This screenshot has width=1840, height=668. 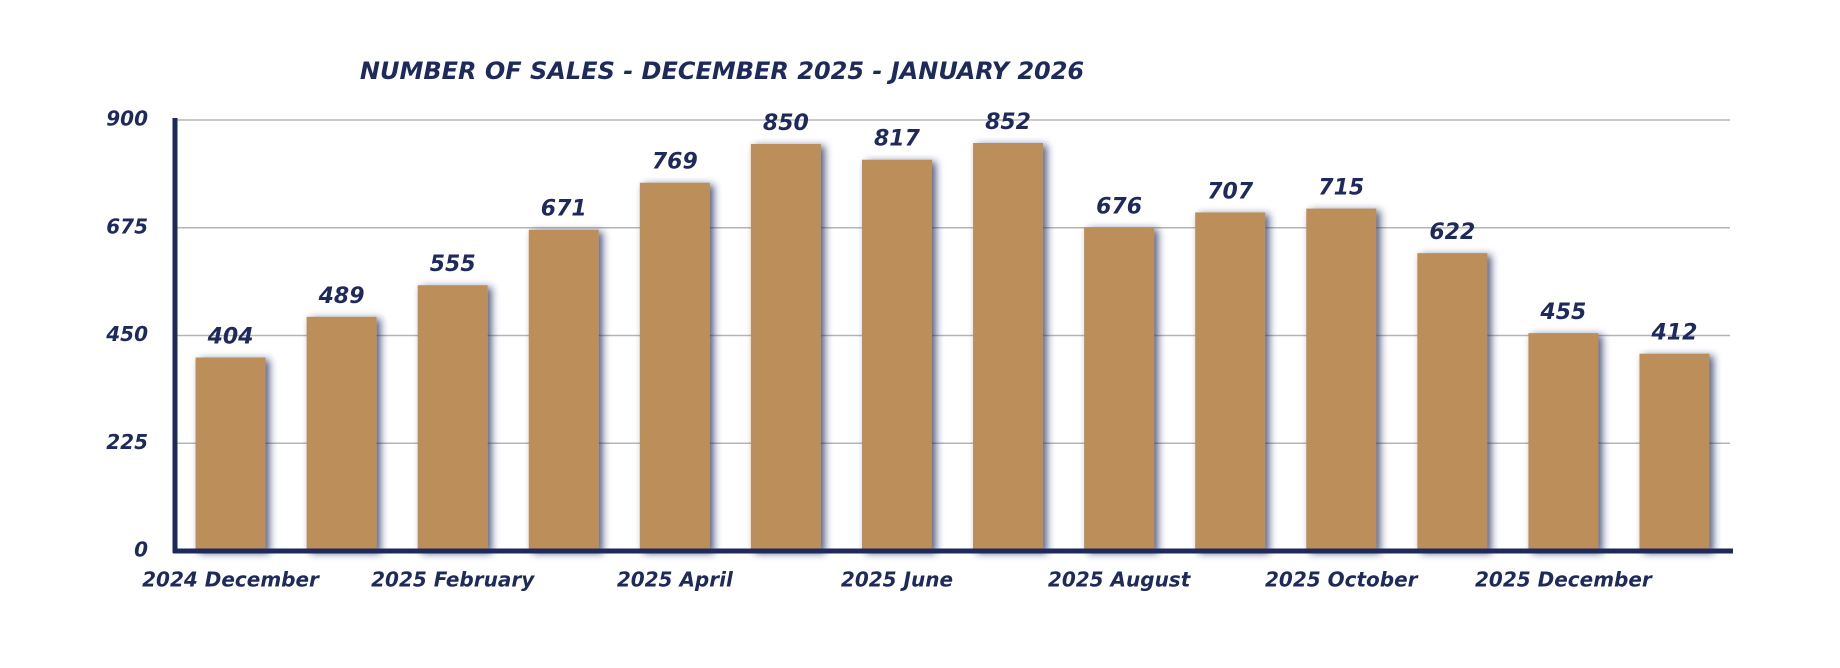 I want to click on value-label: 555, so click(x=453, y=264).